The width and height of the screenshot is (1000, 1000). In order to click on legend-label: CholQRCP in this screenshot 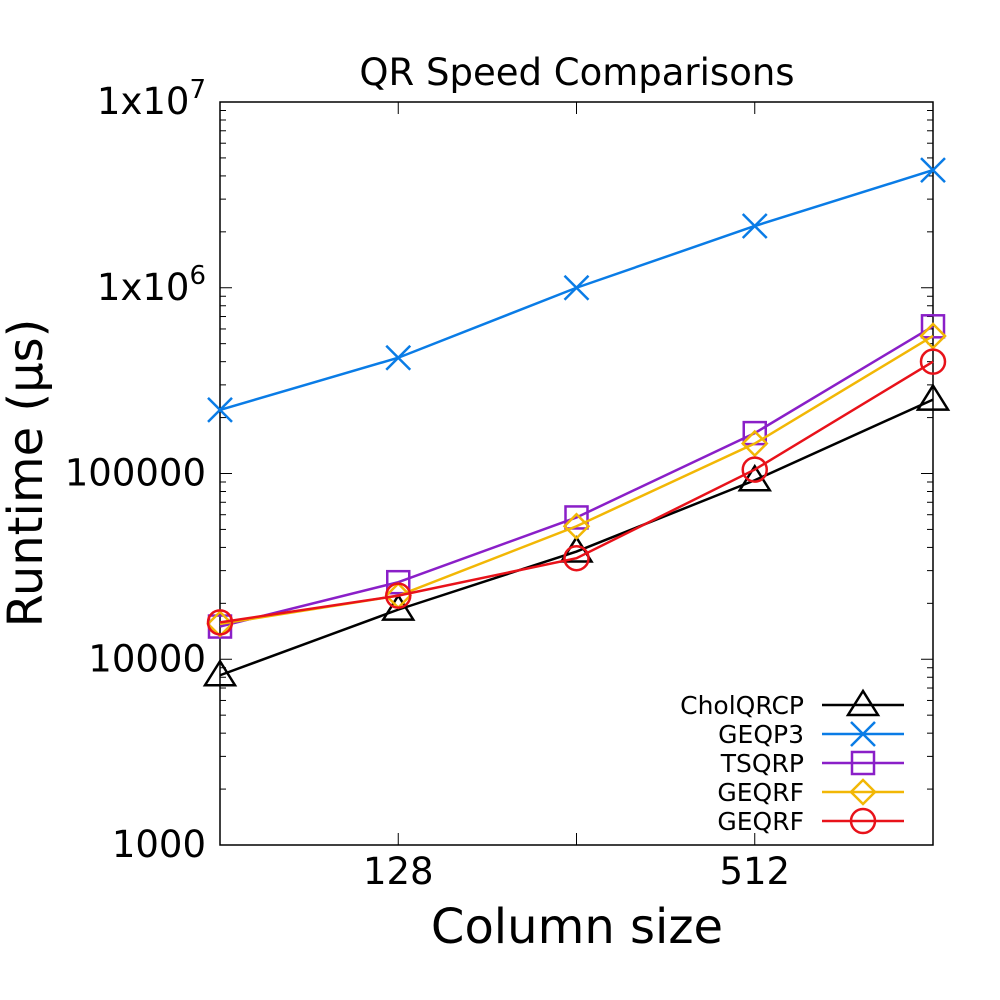, I will do `click(742, 705)`.